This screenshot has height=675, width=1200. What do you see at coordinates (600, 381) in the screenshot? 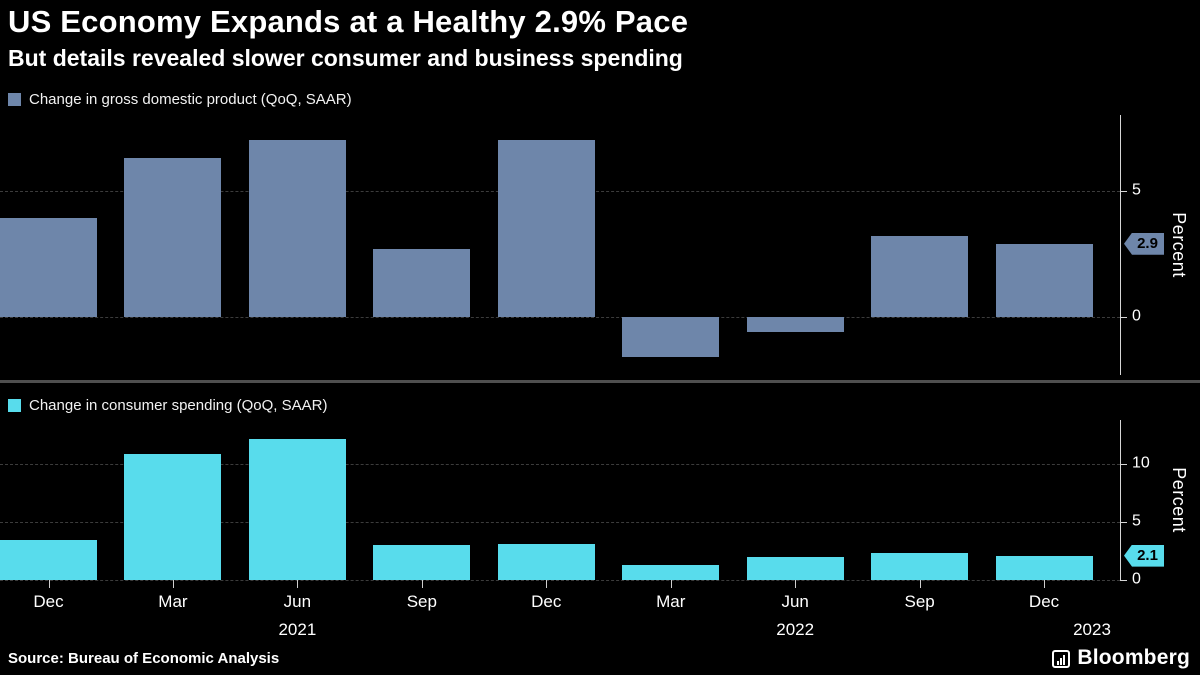
I see `panel-divider` at bounding box center [600, 381].